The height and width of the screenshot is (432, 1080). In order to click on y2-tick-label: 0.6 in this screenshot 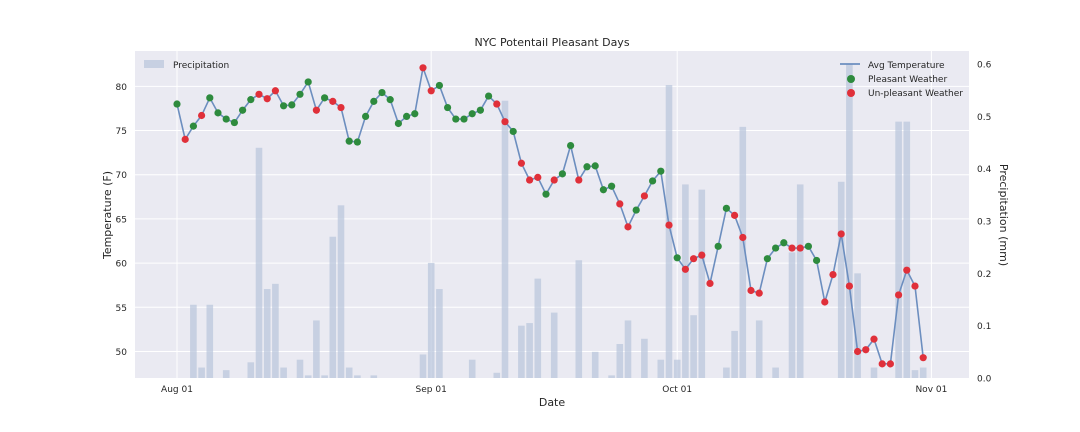, I will do `click(984, 66)`.